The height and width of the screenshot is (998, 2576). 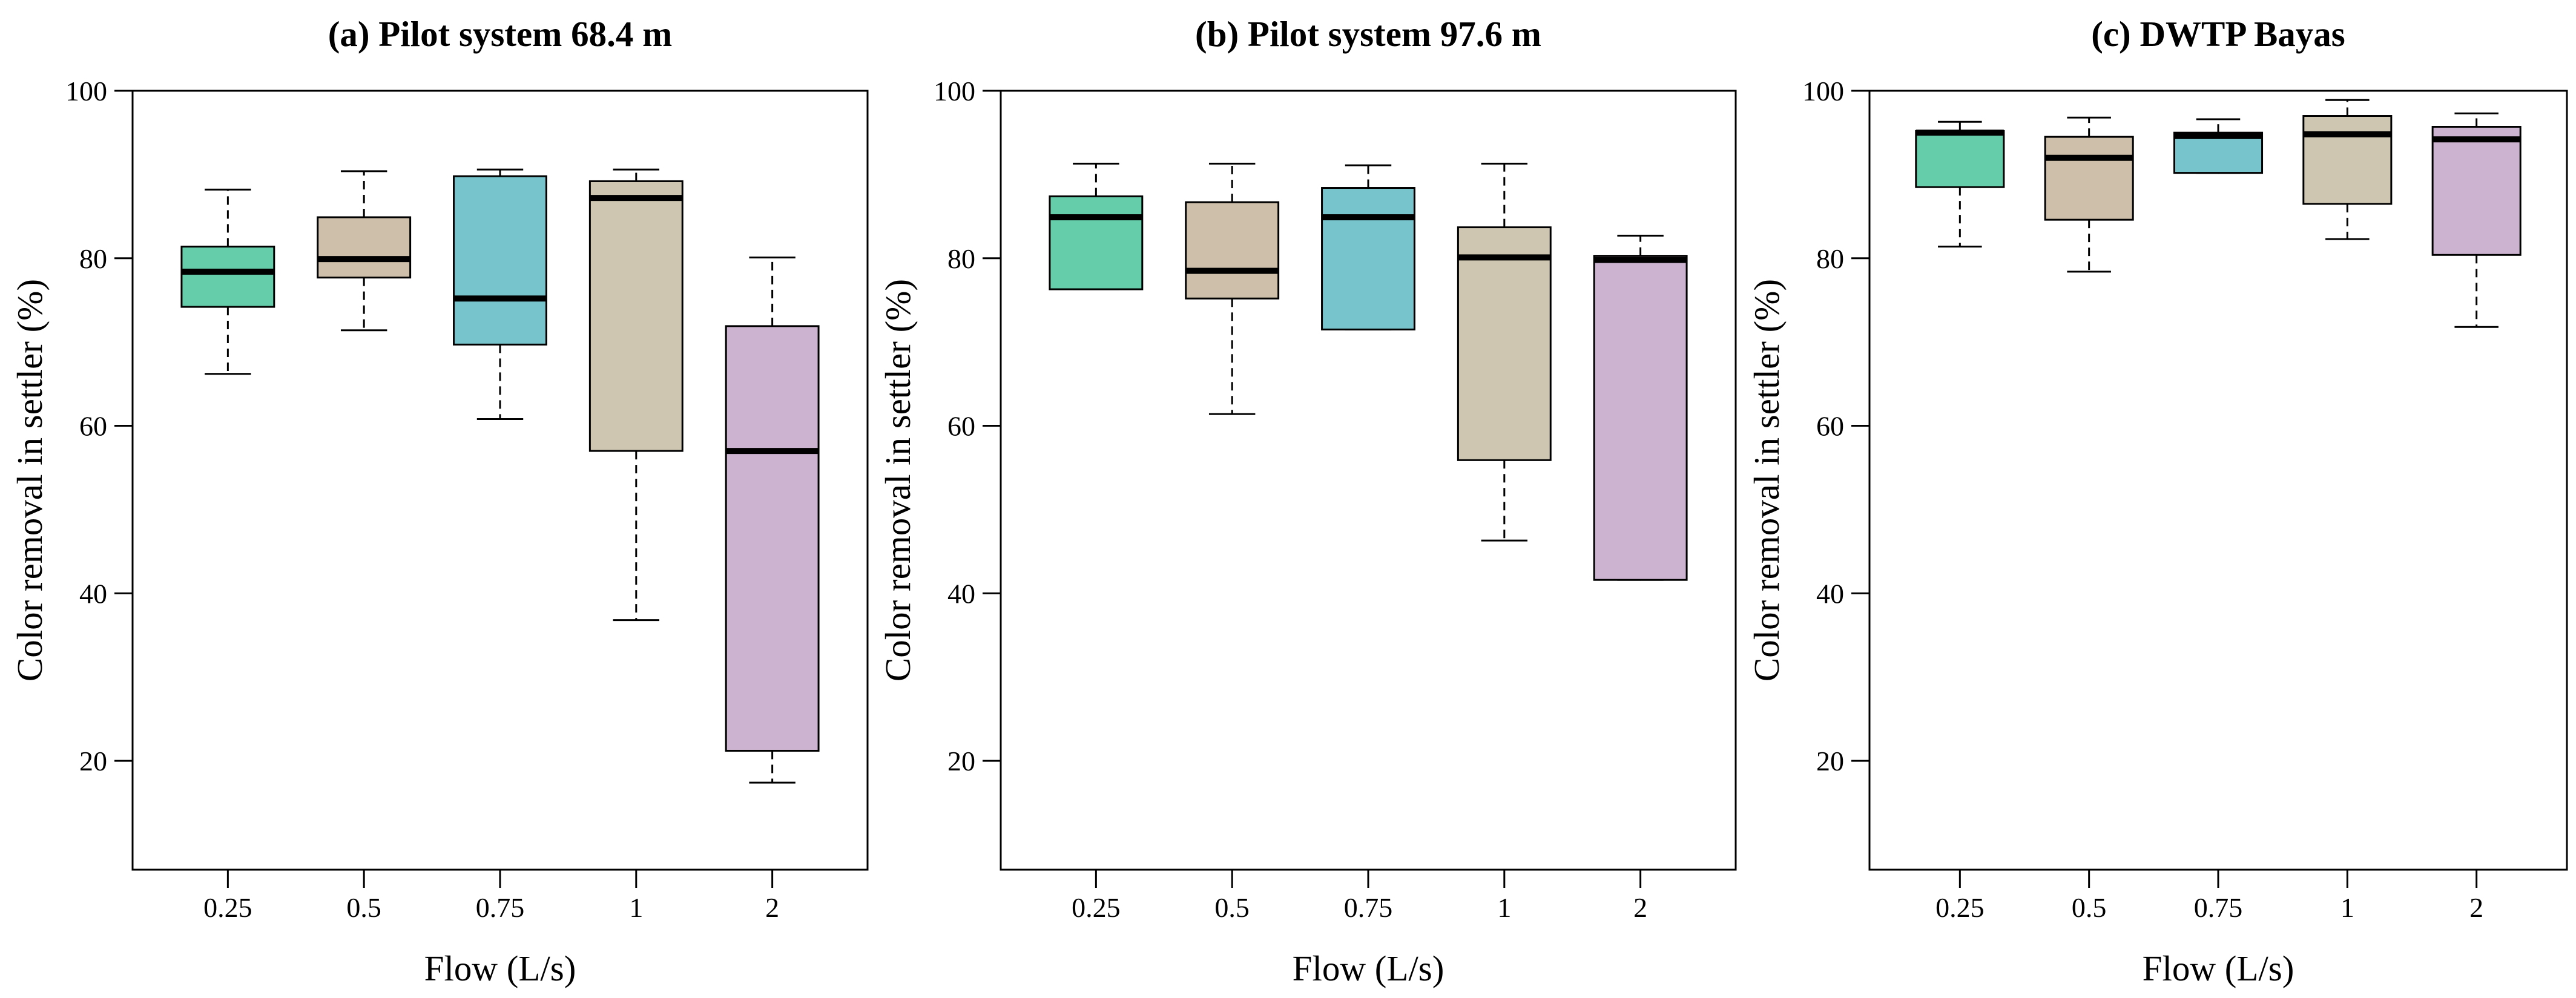 What do you see at coordinates (500, 34) in the screenshot?
I see `chart-title: (a) Pilot system 68.4 m` at bounding box center [500, 34].